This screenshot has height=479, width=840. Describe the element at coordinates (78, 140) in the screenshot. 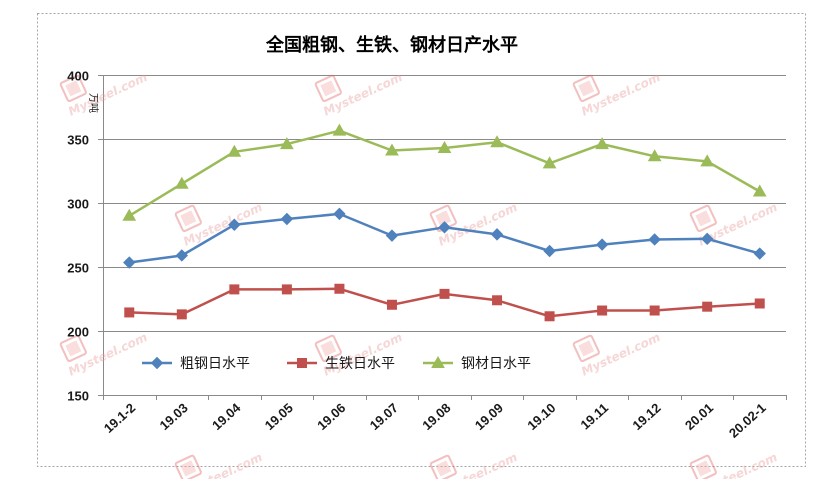

I see `y-tick-label: 350` at that location.